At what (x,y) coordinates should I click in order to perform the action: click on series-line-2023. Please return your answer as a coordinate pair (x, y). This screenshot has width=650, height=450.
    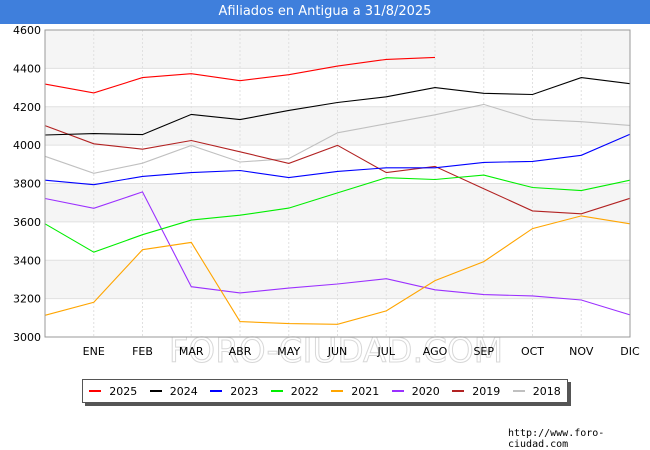
    Looking at the image, I should click on (337, 159).